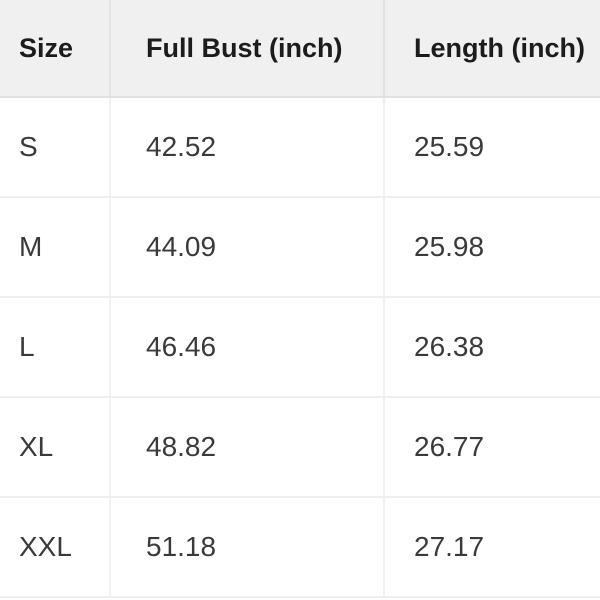 This screenshot has width=600, height=600. Describe the element at coordinates (492, 547) in the screenshot. I see `length-cell: 27.17` at that location.